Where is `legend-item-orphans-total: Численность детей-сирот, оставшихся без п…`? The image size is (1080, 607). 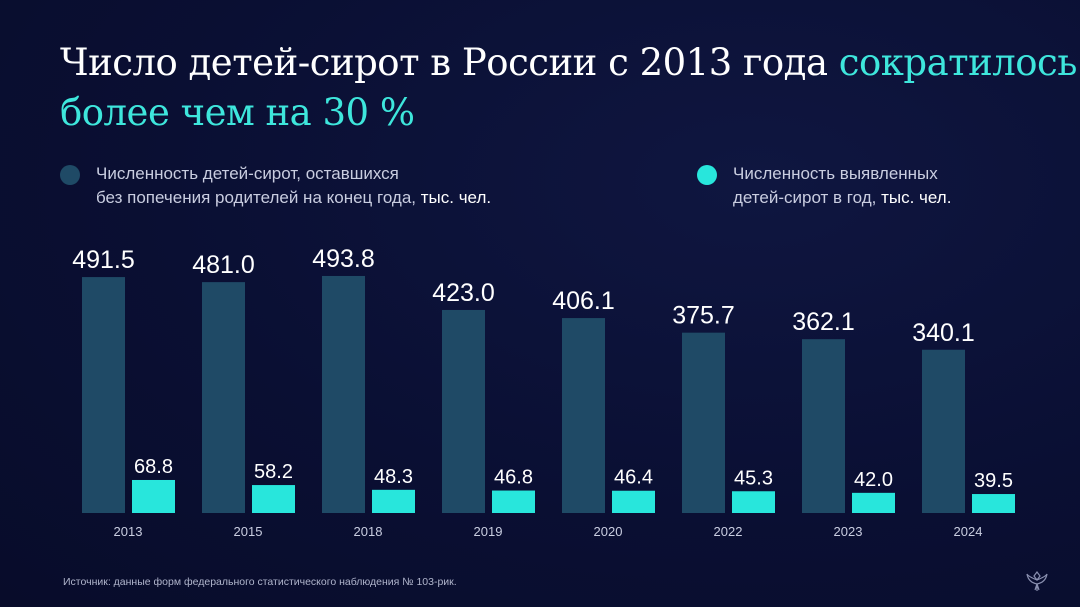
legend-item-orphans-total: Численность детей-сирот, оставшихся без п… is located at coordinates (275, 186).